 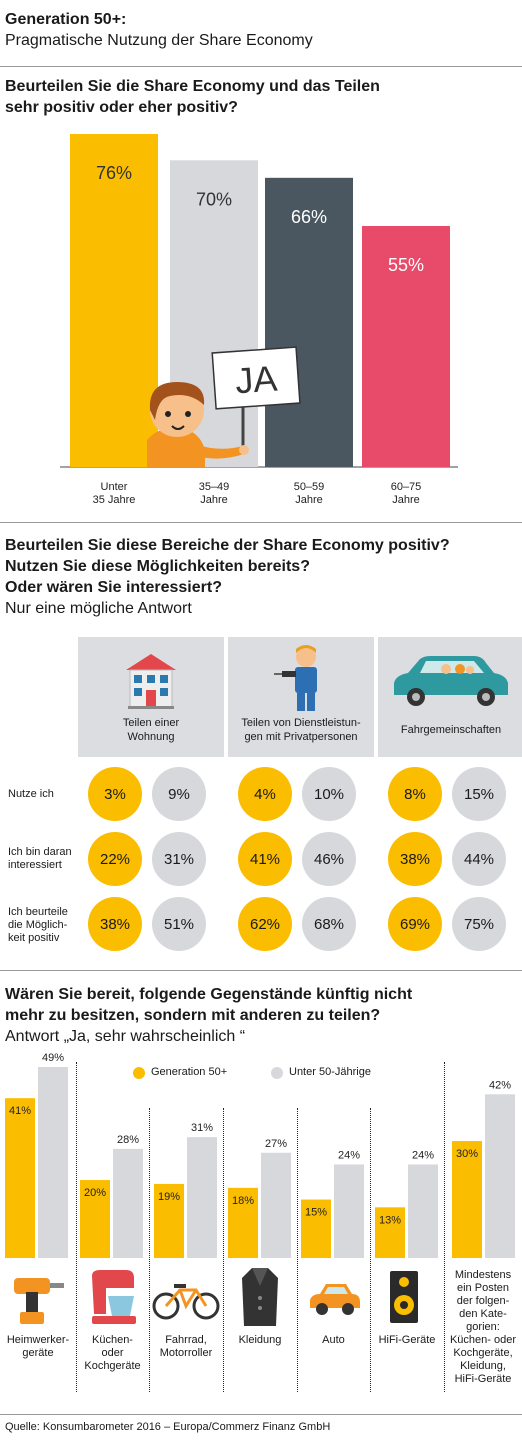 I want to click on item-label-line: gorien:, so click(x=483, y=1327).